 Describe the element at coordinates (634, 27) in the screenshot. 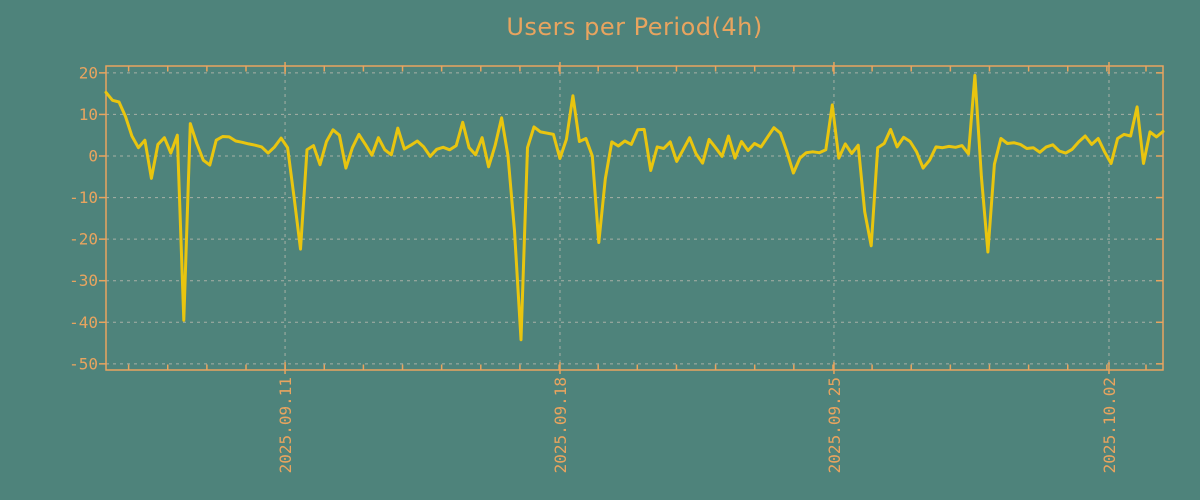

I see `chart-title: Users per Period(4h)` at that location.